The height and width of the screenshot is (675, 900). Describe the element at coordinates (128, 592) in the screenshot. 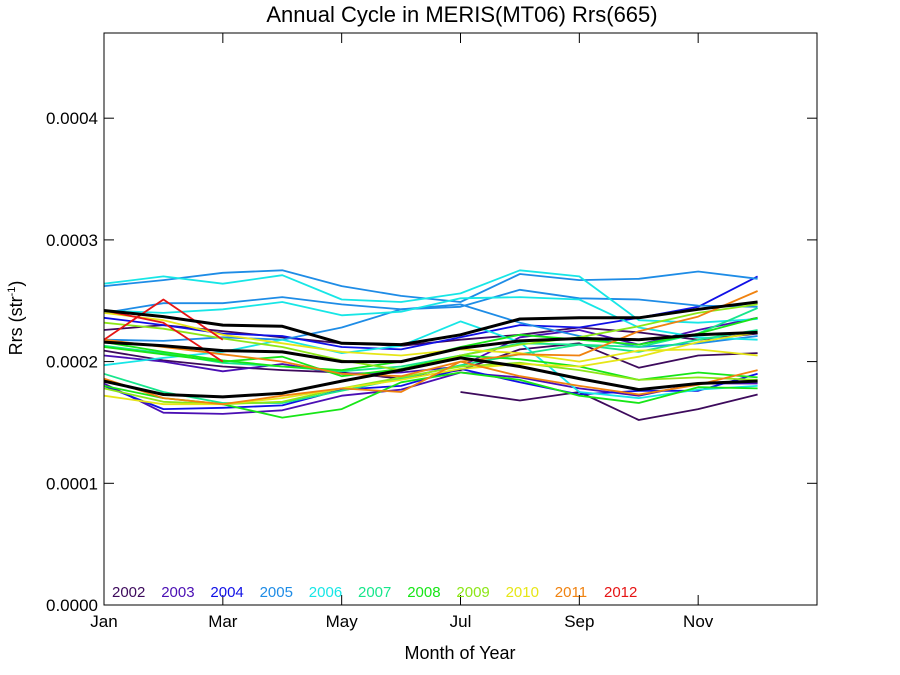

I see `legend-entry-2002: 2002` at that location.